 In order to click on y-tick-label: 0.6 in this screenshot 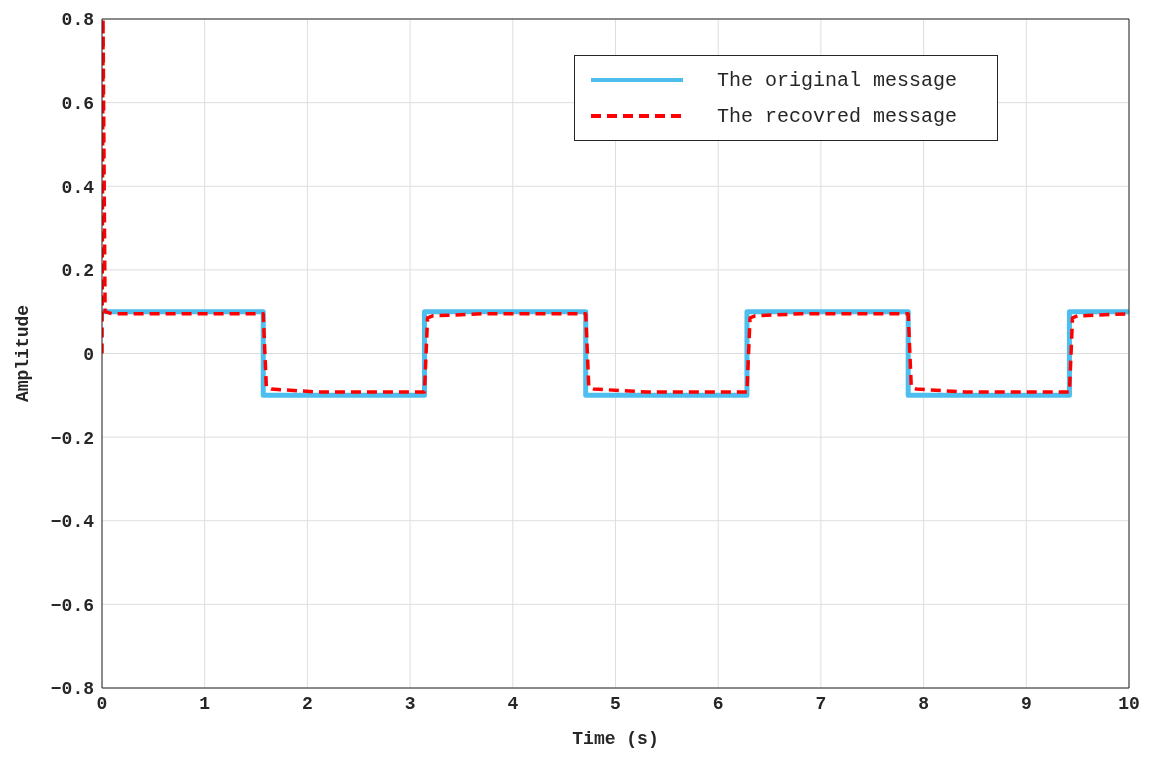, I will do `click(77, 104)`.